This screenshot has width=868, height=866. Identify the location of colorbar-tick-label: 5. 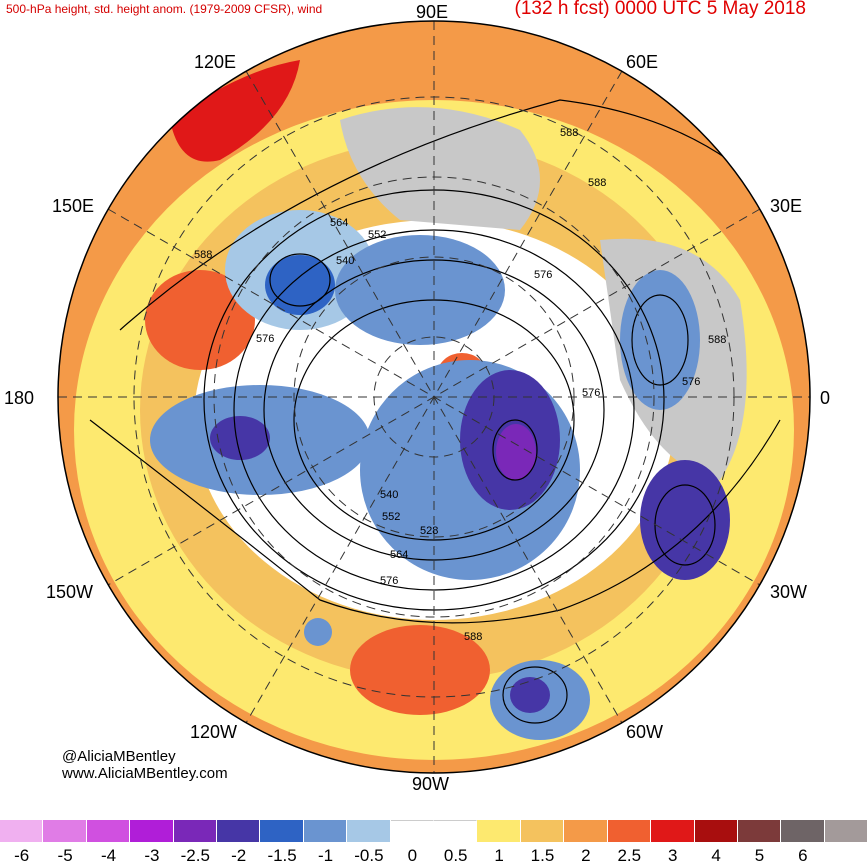
(759, 855).